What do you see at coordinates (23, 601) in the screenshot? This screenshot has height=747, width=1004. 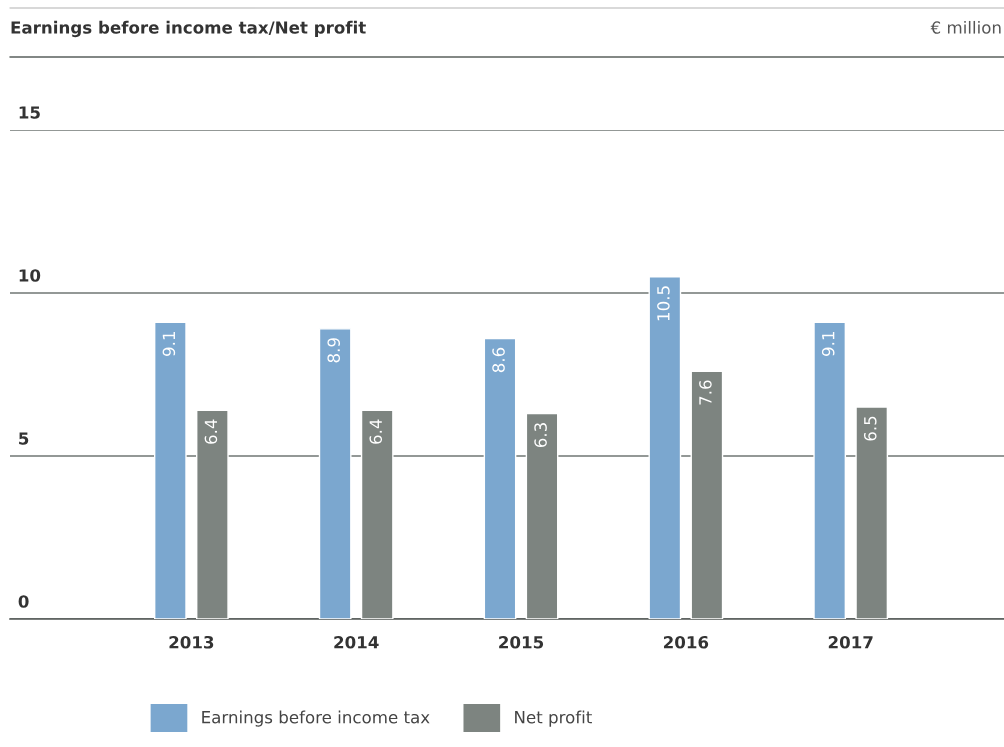 I see `y-tick-label: 0` at bounding box center [23, 601].